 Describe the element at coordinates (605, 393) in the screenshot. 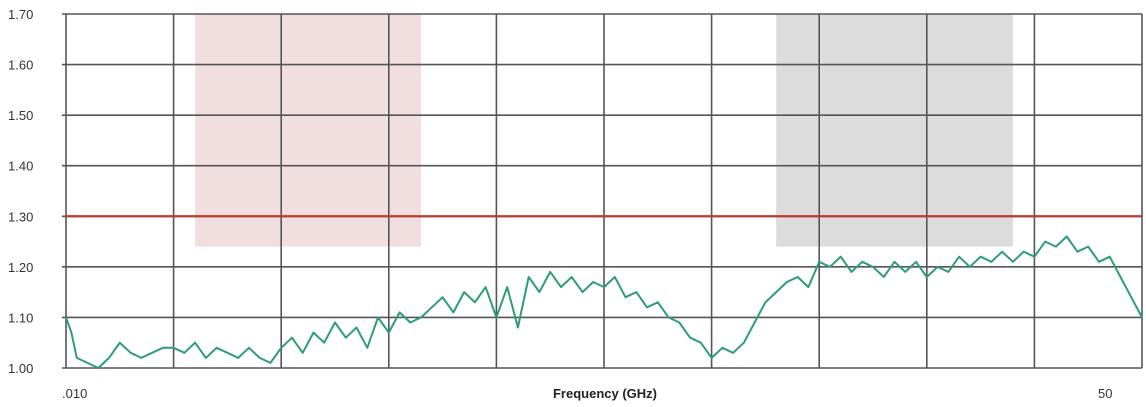

I see `x-axis-label: Frequency (GHz)` at that location.